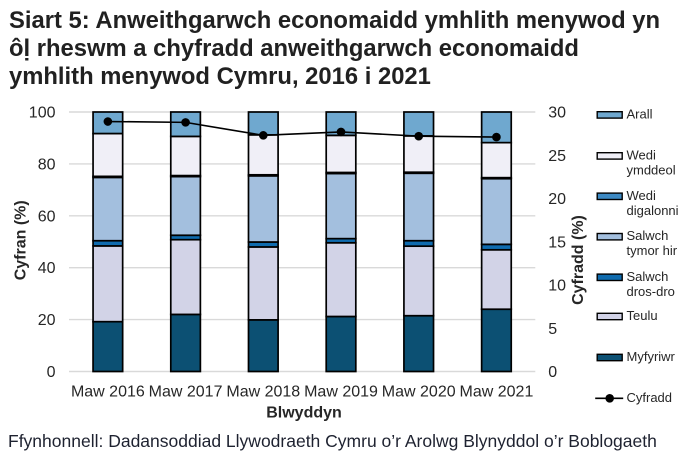 This screenshot has height=463, width=696. Describe the element at coordinates (651, 356) in the screenshot. I see `legend-label: Myfyriwr` at that location.